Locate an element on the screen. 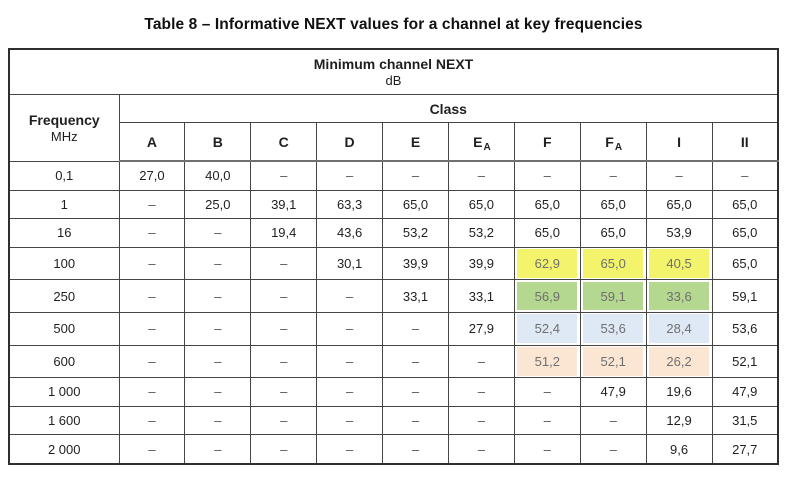 The width and height of the screenshot is (787, 479). frequency-cell: 500 is located at coordinates (64, 328).